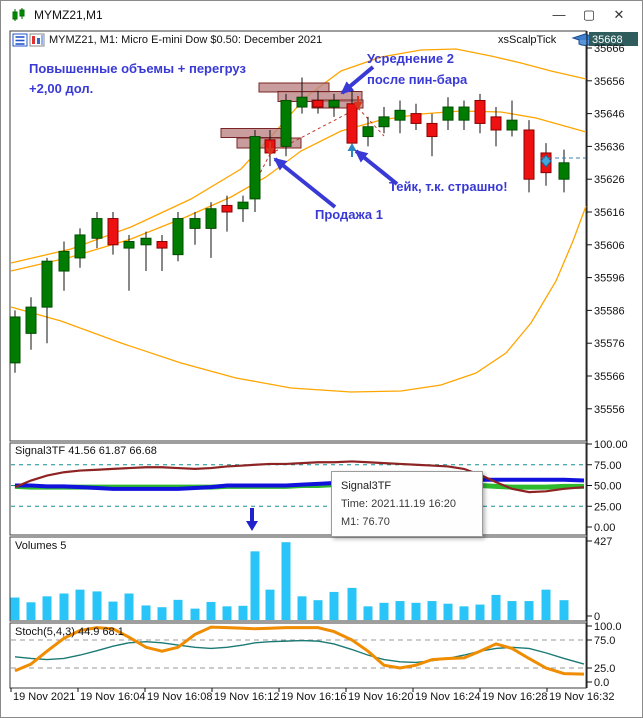 The width and height of the screenshot is (643, 718). What do you see at coordinates (448, 186) in the screenshot?
I see `annotation-text: Тейк, т.к. страшно!` at bounding box center [448, 186].